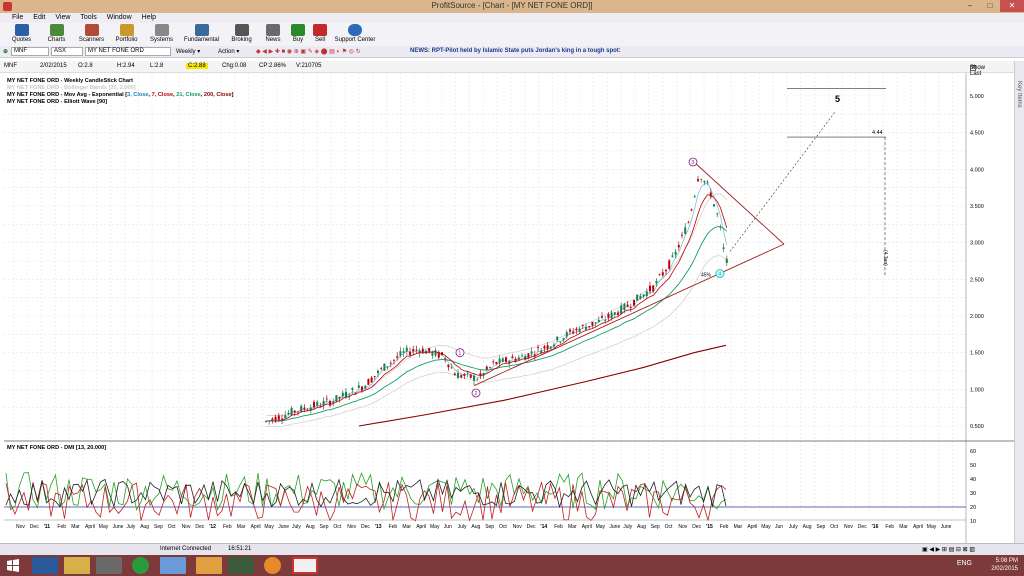 The image size is (1024, 576). I want to click on fundamental-button: Fundamental, so click(201, 33).